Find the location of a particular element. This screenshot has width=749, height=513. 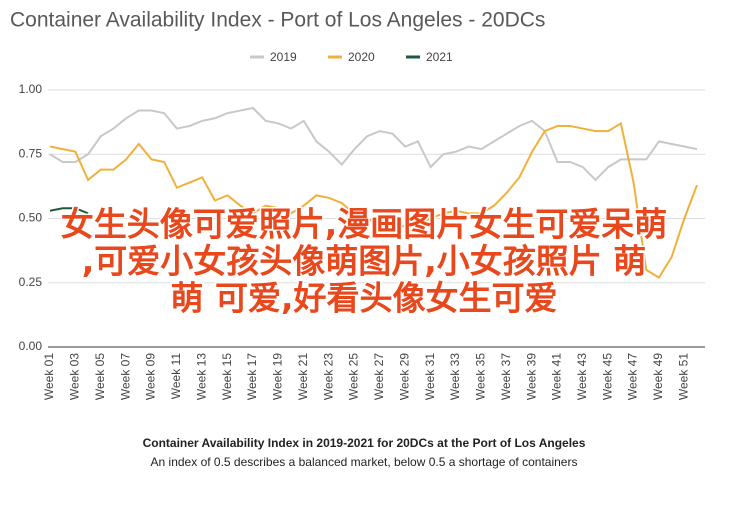

overlay-text: 萌 可爱,好看头像女生可爱 is located at coordinates (363, 298).